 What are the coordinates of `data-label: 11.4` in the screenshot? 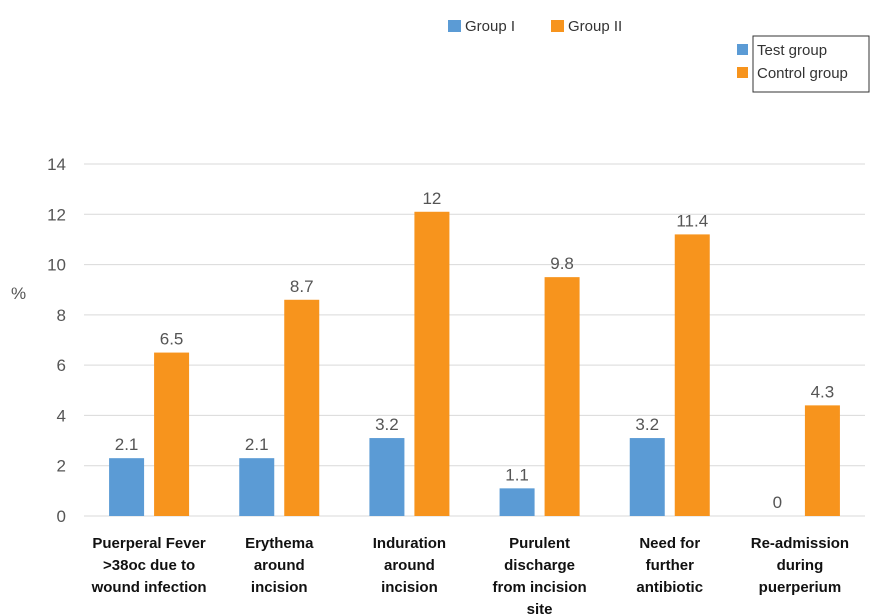 It's located at (692, 220).